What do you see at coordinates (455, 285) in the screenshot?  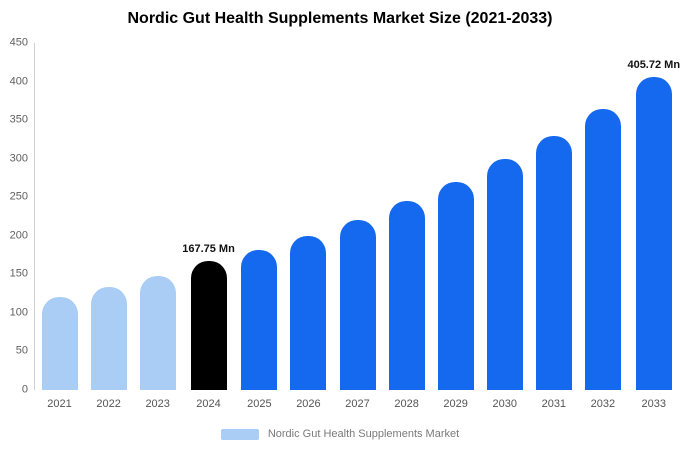 I see `bar-2029` at bounding box center [455, 285].